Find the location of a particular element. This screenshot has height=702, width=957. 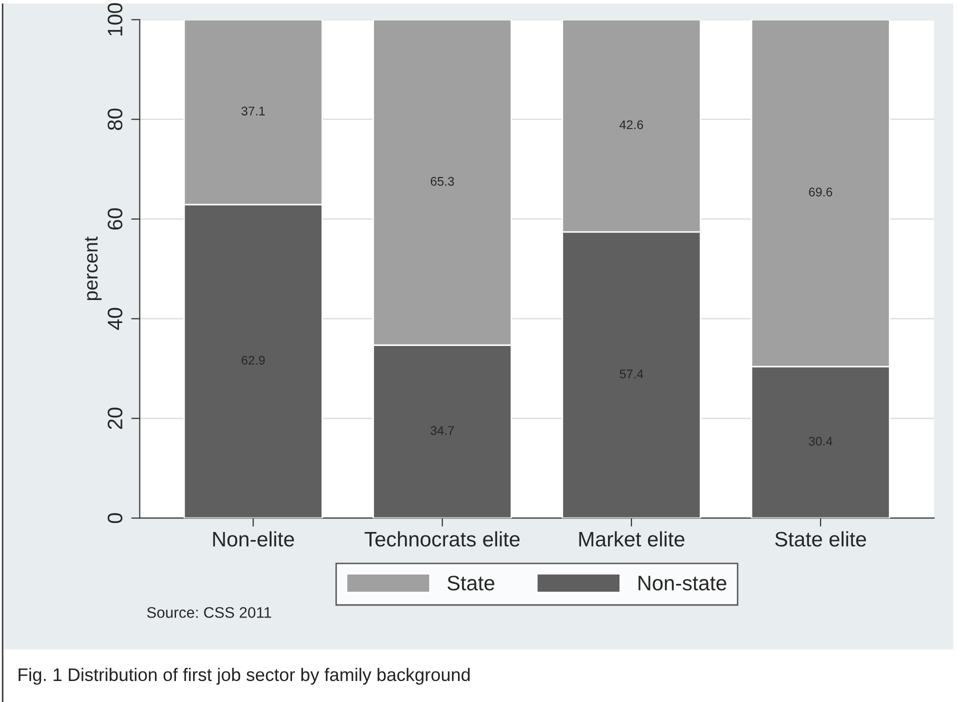

y-tick-label: 60 is located at coordinates (115, 219).